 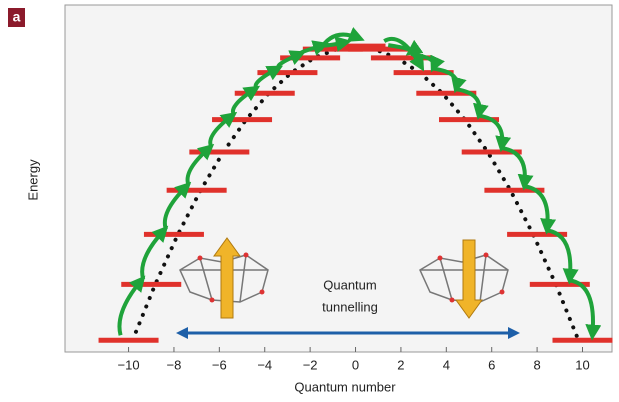 I want to click on x-tick-label: −4, so click(x=264, y=364).